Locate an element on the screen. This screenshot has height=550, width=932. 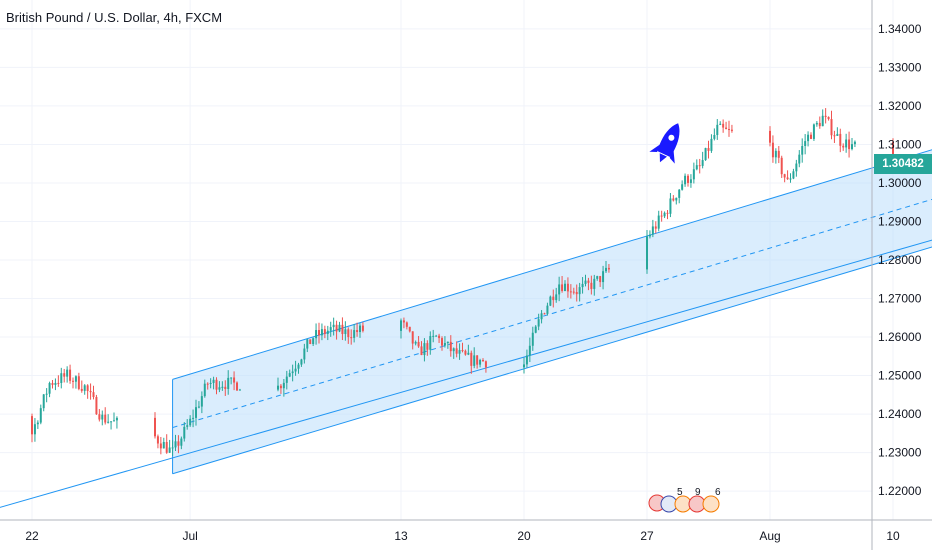
x-tick-label: Jul is located at coordinates (189, 536).